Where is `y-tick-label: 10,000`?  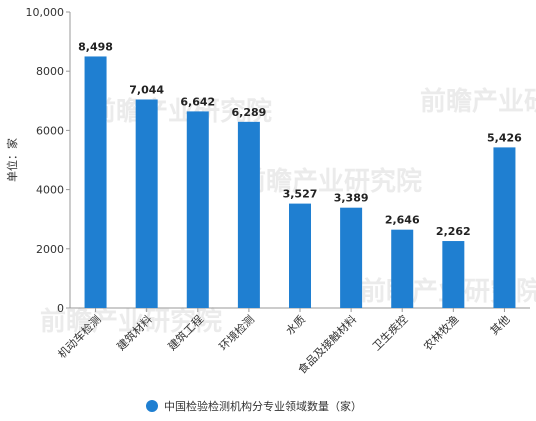
y-tick-label: 10,000 is located at coordinates (45, 12).